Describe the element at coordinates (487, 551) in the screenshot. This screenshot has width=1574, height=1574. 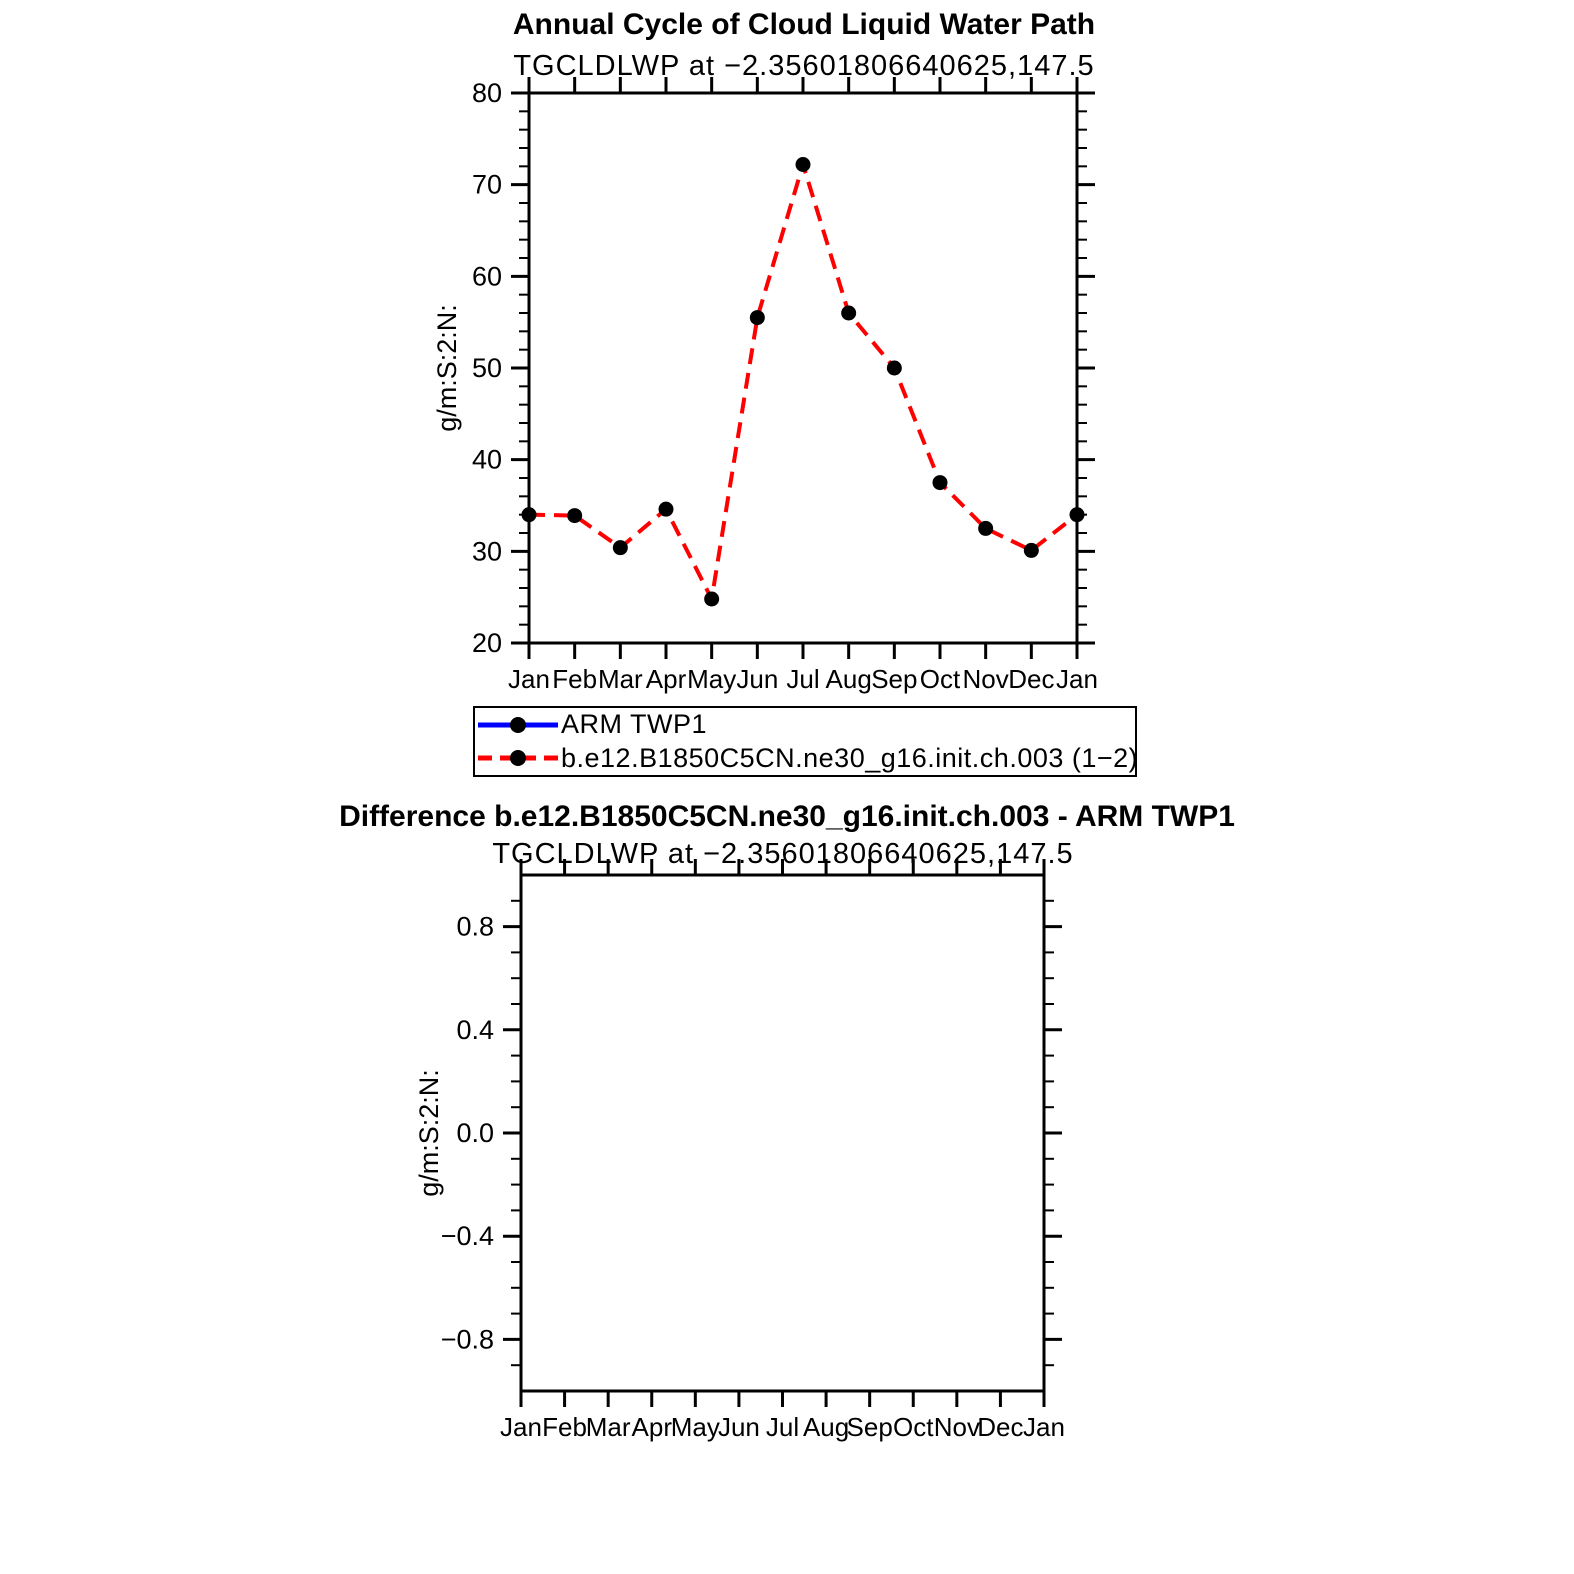
I see `y-tick-label: 30` at that location.